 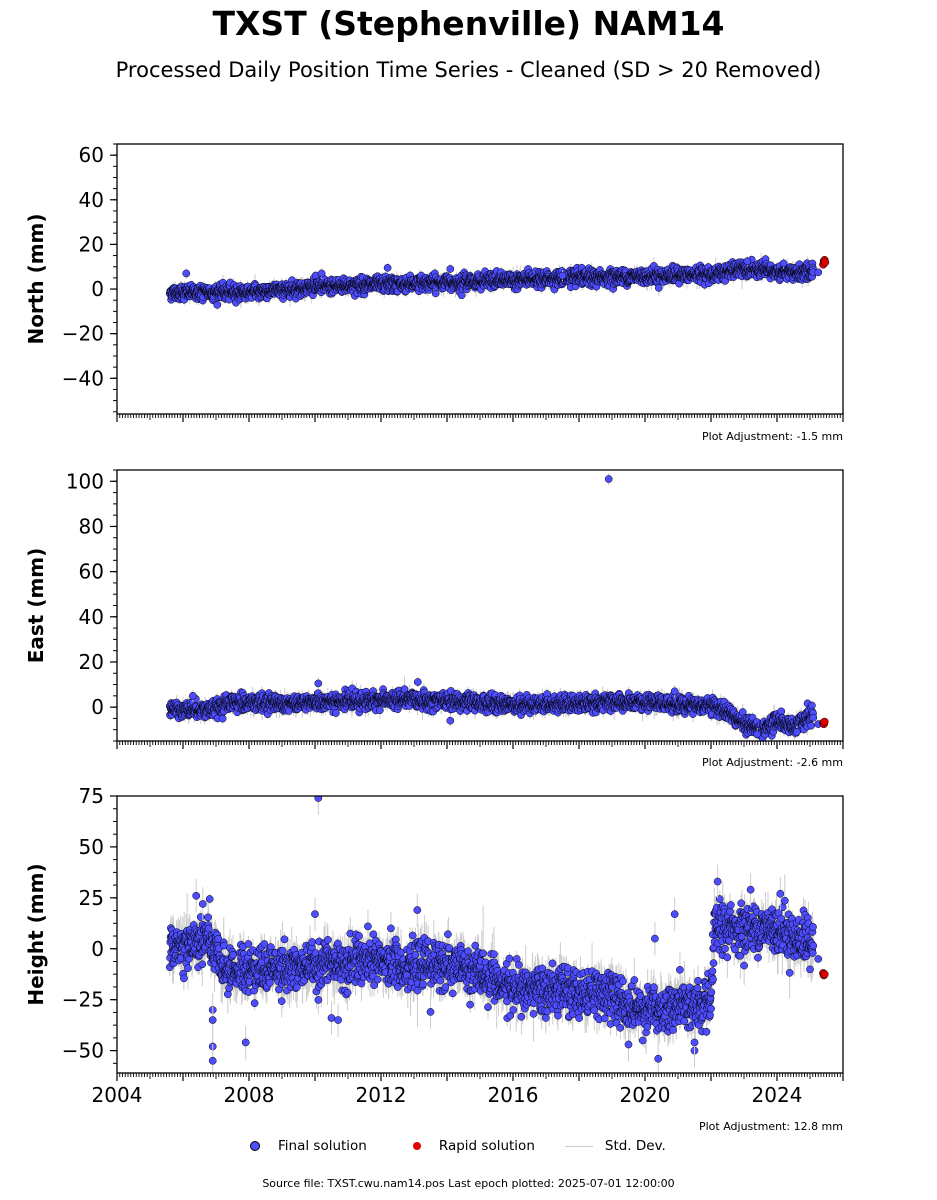 I want to click on y-tick-label: −40, so click(x=83, y=378).